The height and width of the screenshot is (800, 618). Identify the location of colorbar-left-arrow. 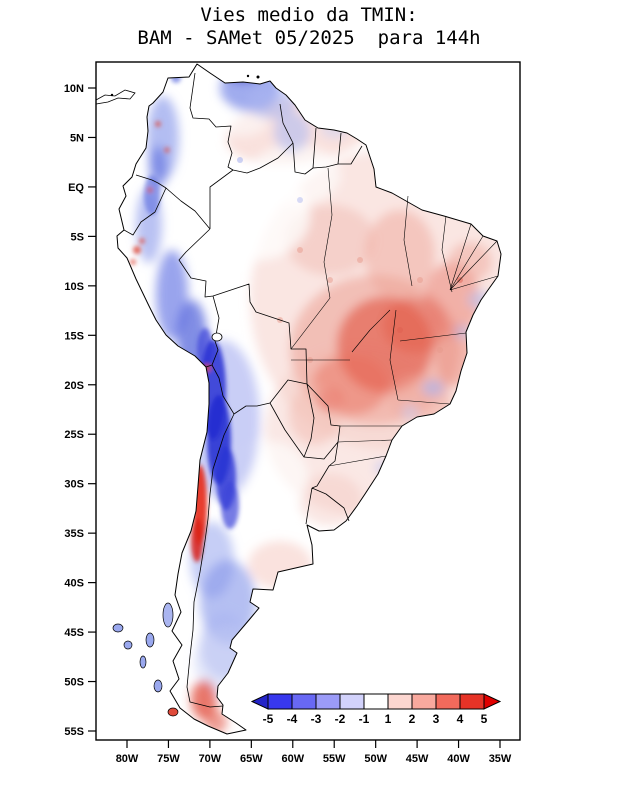
(259, 701).